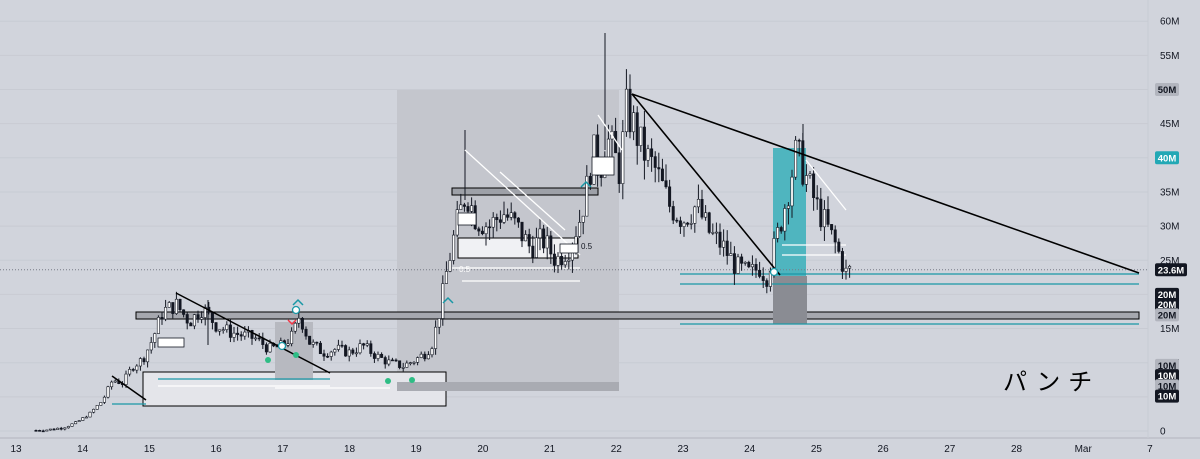 The width and height of the screenshot is (1200, 459). Describe the element at coordinates (1167, 315) in the screenshot. I see `price-badge-label: 20M` at that location.